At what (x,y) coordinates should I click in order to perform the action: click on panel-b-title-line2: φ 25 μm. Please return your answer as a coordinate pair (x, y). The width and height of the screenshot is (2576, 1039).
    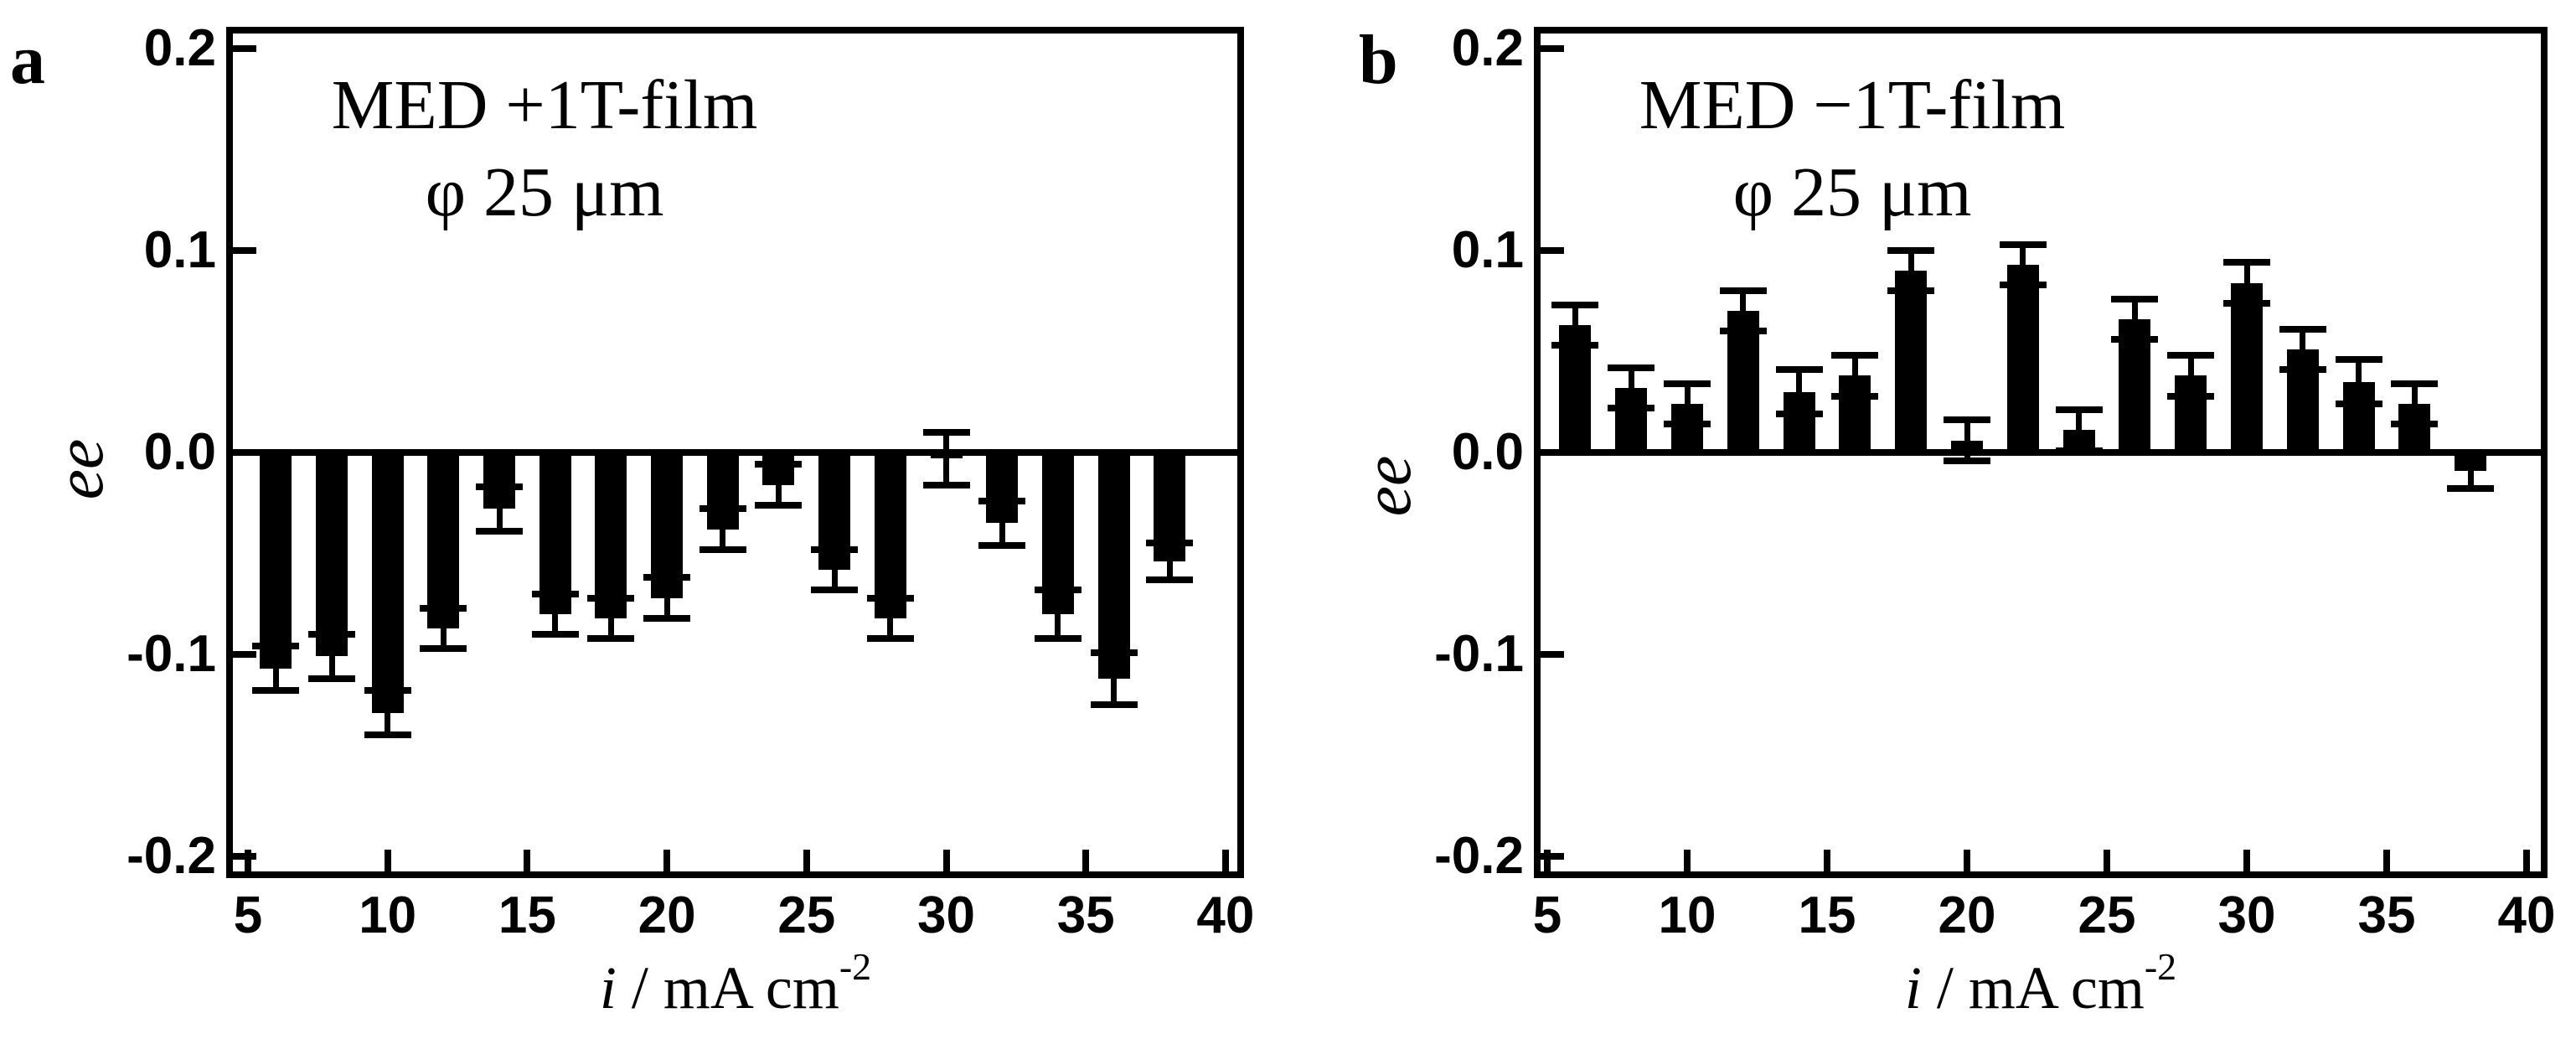
    Looking at the image, I should click on (1852, 192).